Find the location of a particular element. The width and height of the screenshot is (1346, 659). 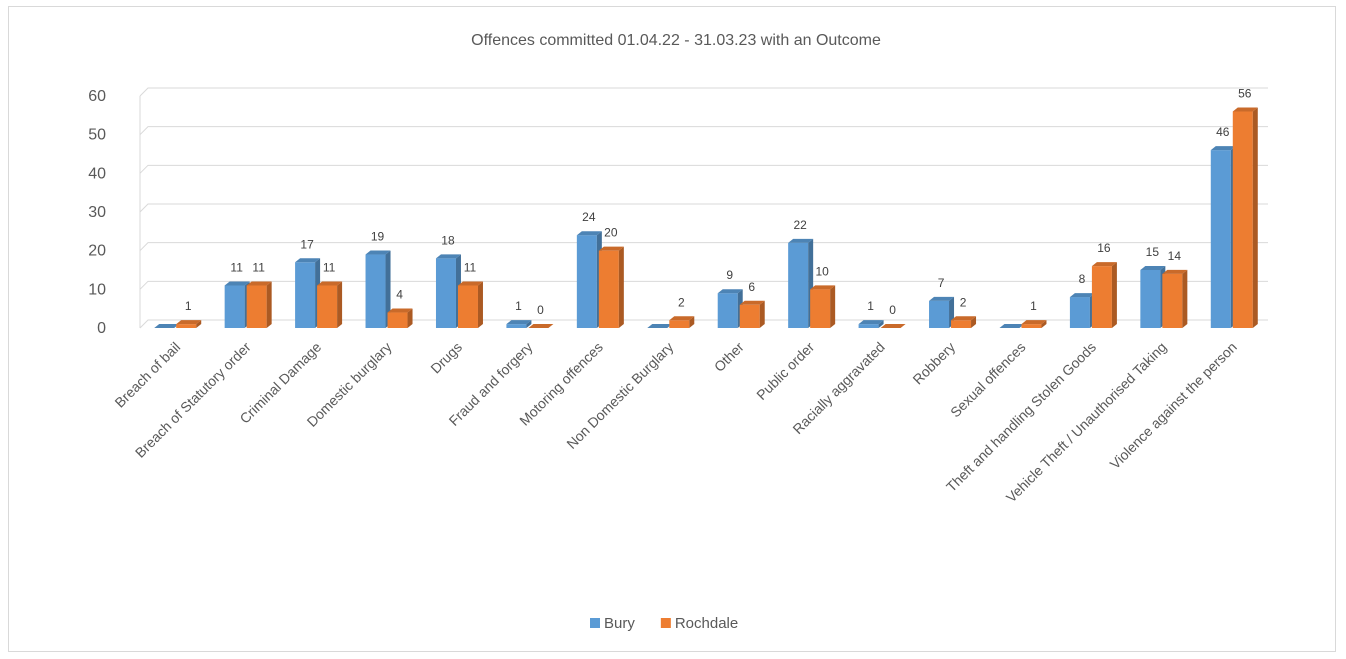

legend-swatch is located at coordinates (665, 623).